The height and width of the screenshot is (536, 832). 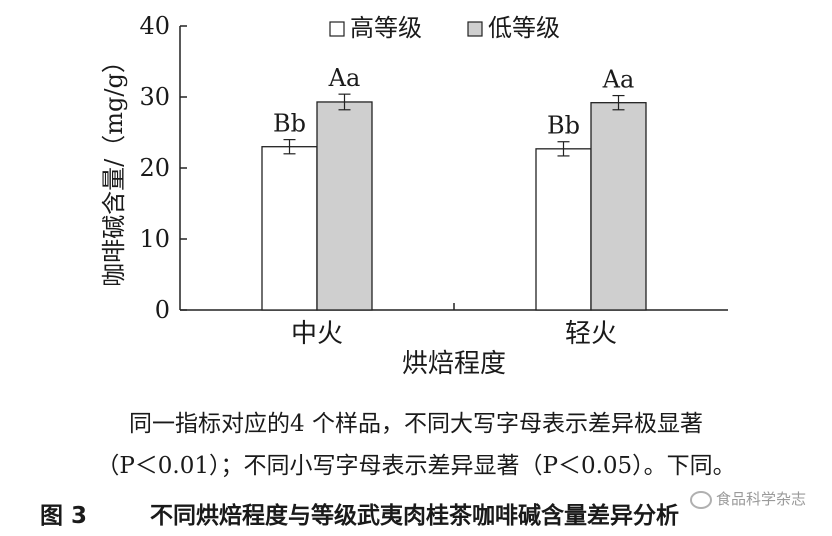 I want to click on caption-title: 不同烘焙程度与等级武夷肉桂茶咖啡碱含量差异分析, so click(x=414, y=516).